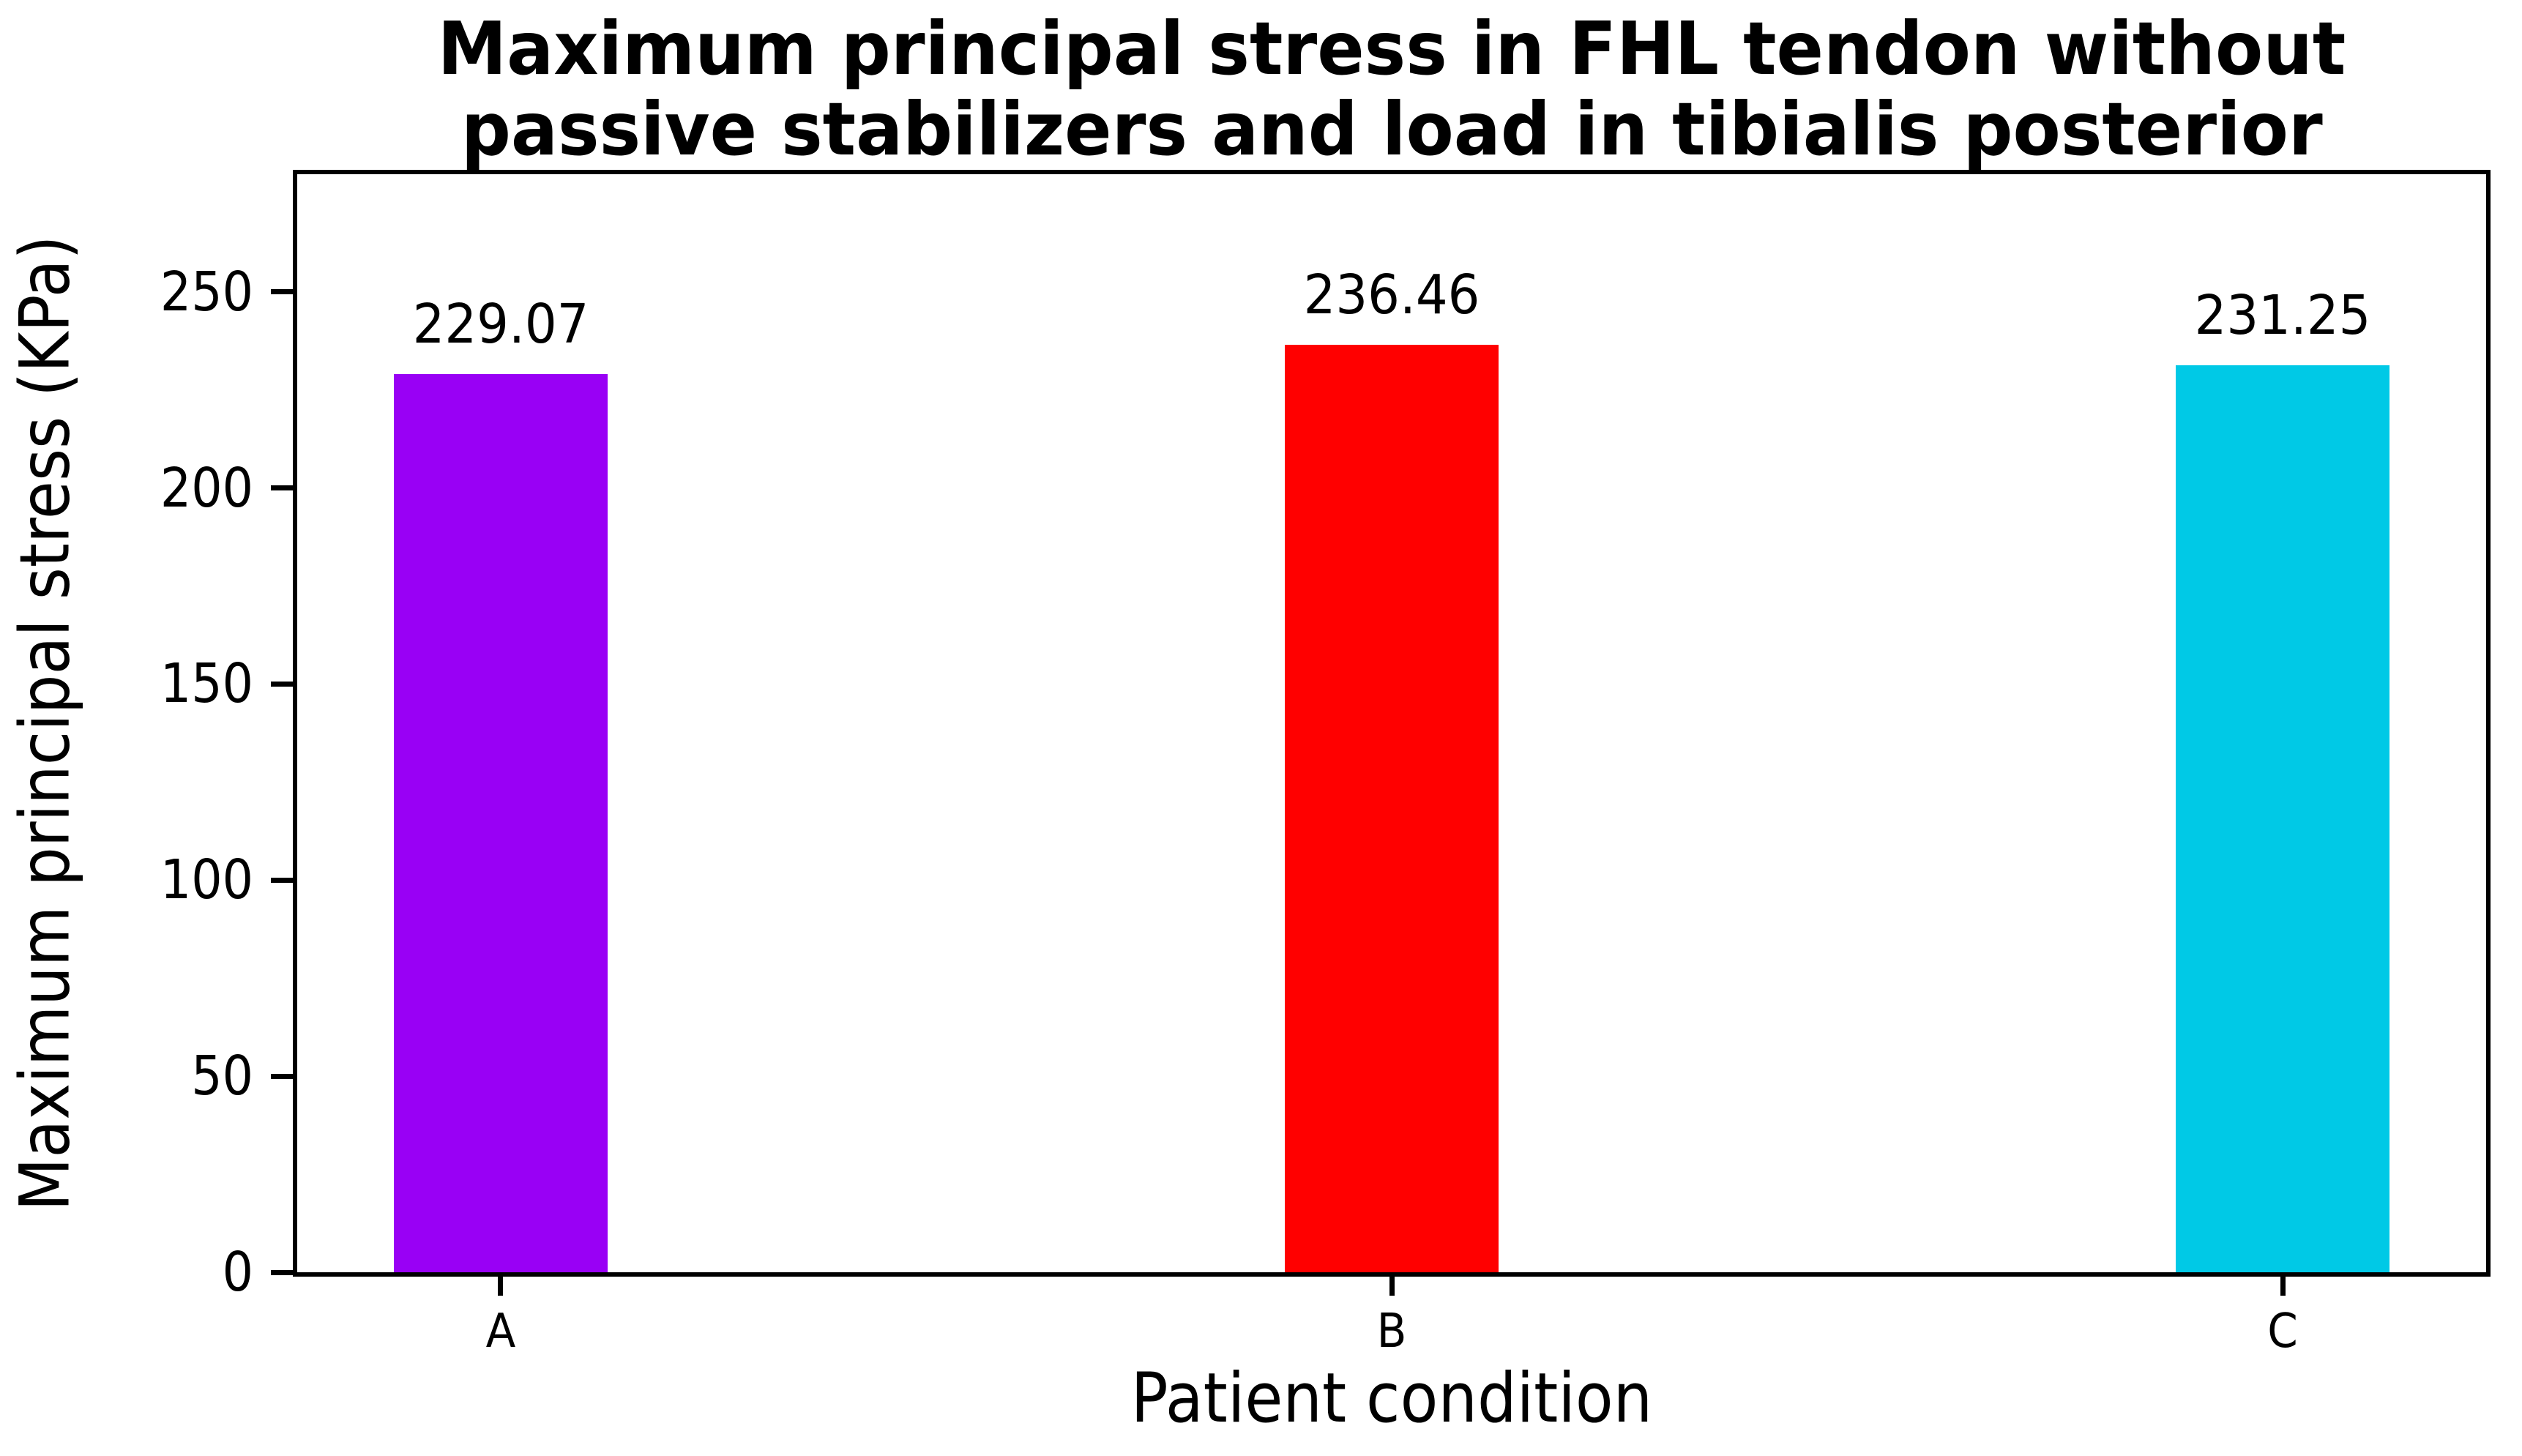 Image resolution: width=2522 pixels, height=1456 pixels. Describe the element at coordinates (500, 324) in the screenshot. I see `bar-value-label: 229.07` at that location.